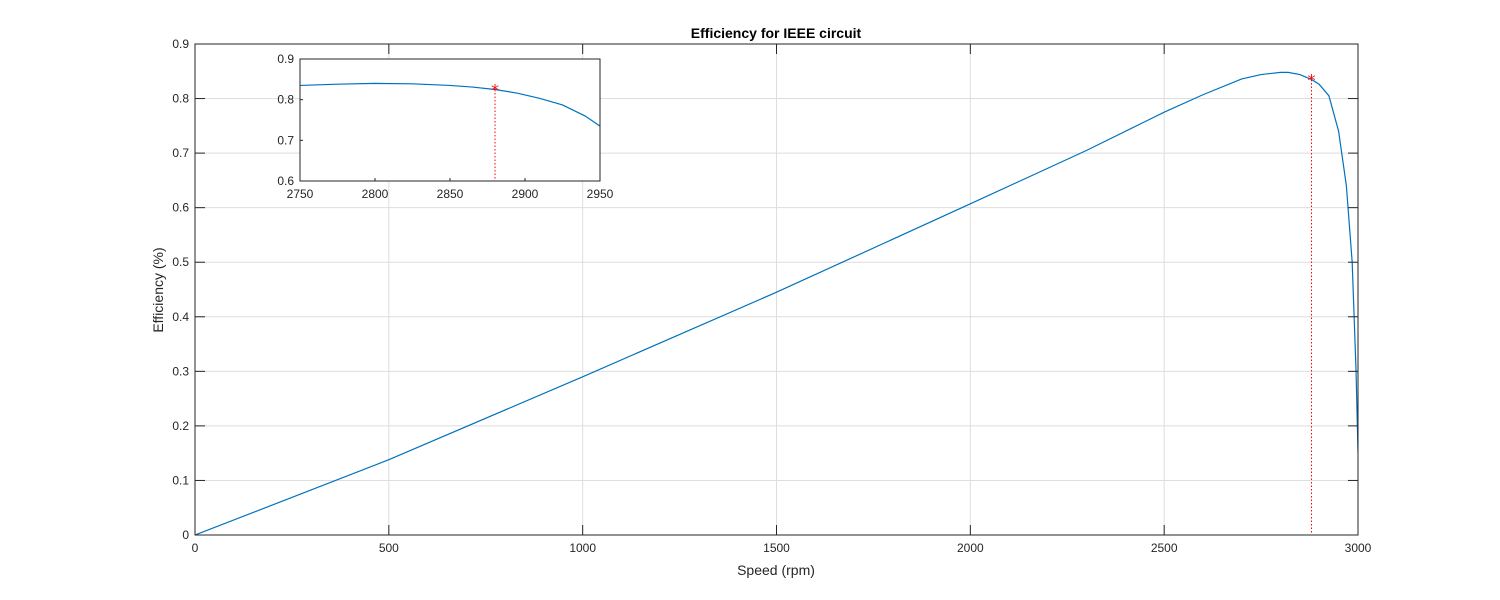  What do you see at coordinates (450, 194) in the screenshot?
I see `x-tick-label: 2850` at bounding box center [450, 194].